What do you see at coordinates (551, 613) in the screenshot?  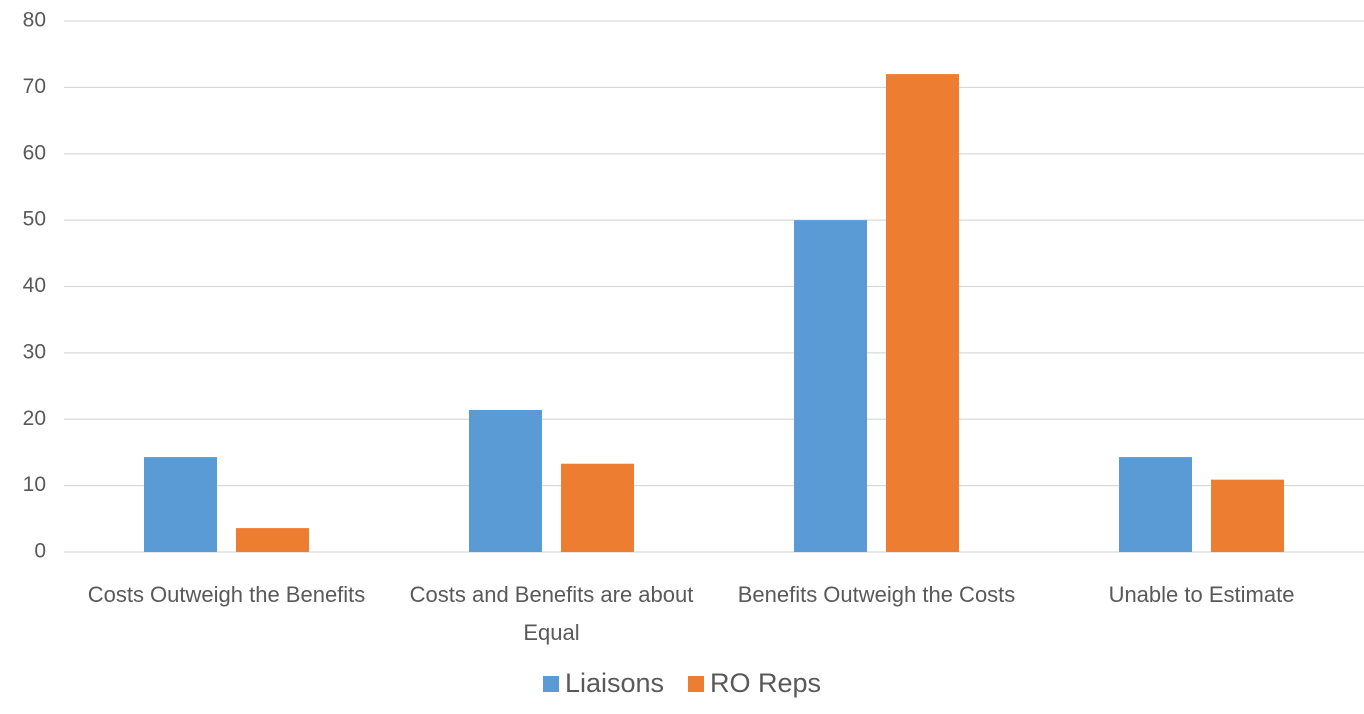 I see `x-tick-label: Costs and Benefits are about Equal` at bounding box center [551, 613].